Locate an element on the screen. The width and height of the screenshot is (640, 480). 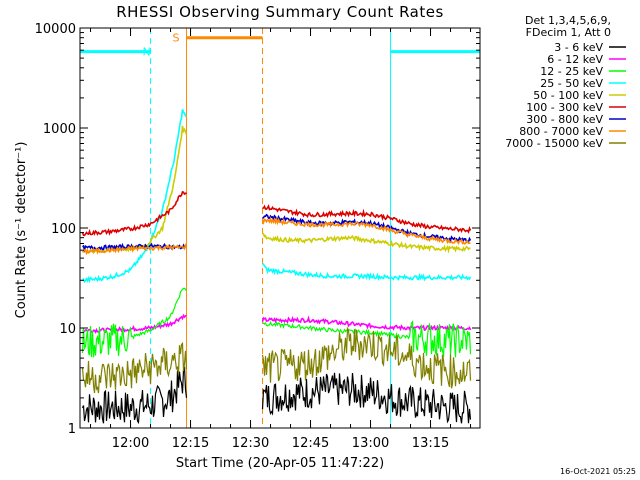
legend-label: 12 - 25 keV is located at coordinates (571, 71).